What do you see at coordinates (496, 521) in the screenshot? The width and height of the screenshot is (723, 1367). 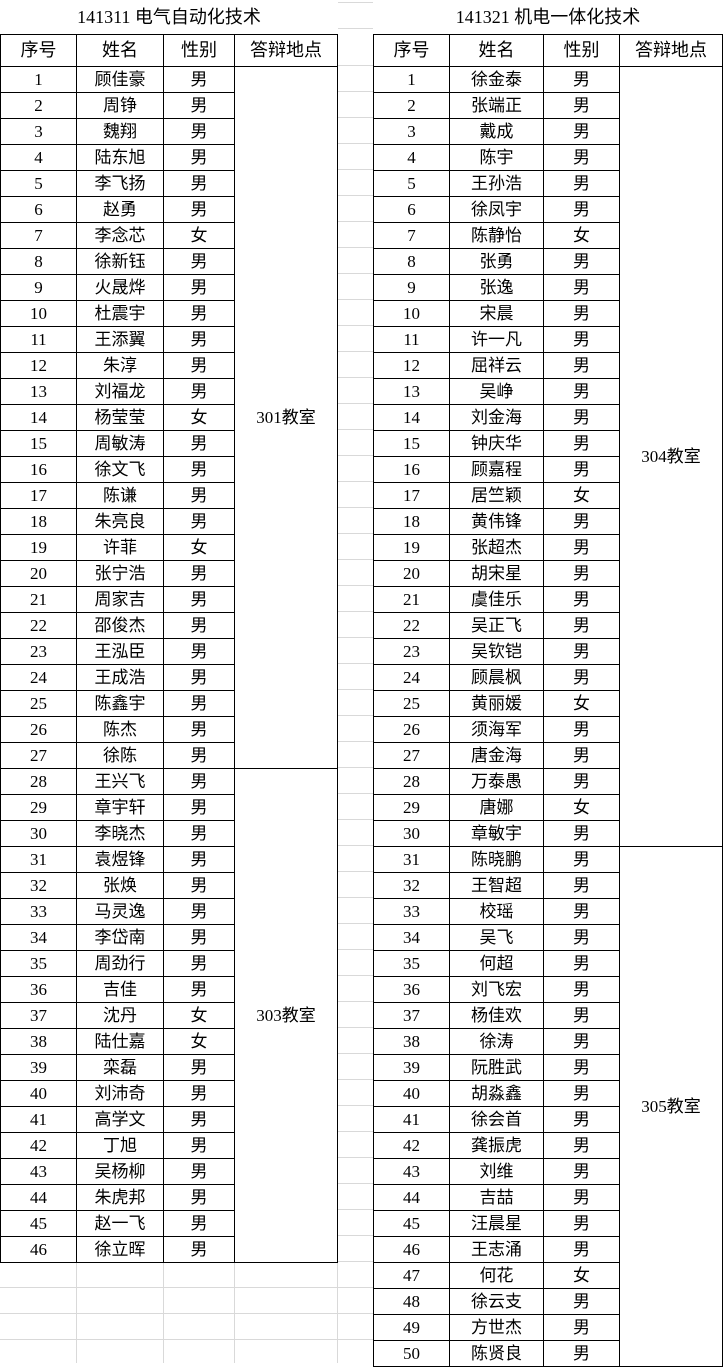 I see `name-cell: 黄伟锋` at bounding box center [496, 521].